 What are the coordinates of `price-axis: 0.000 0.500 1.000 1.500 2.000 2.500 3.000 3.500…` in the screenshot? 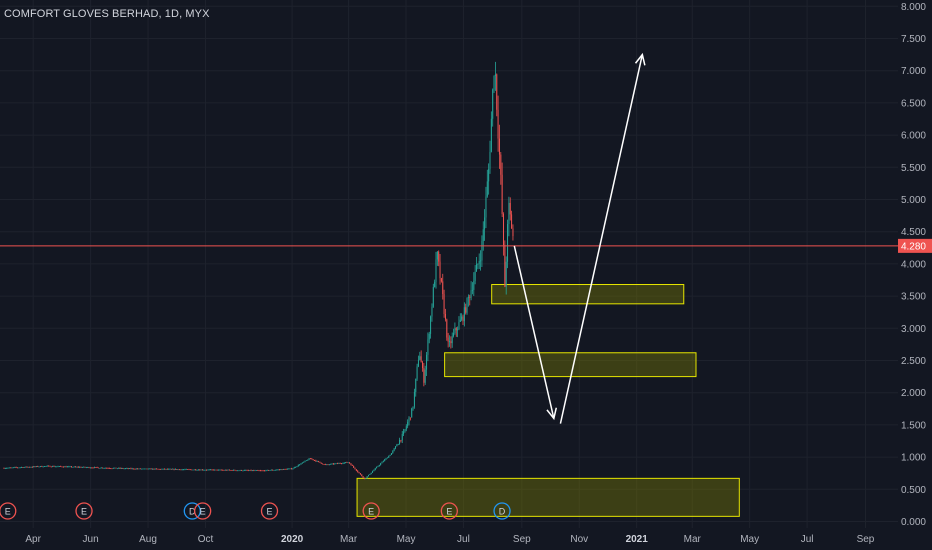 It's located at (913, 265).